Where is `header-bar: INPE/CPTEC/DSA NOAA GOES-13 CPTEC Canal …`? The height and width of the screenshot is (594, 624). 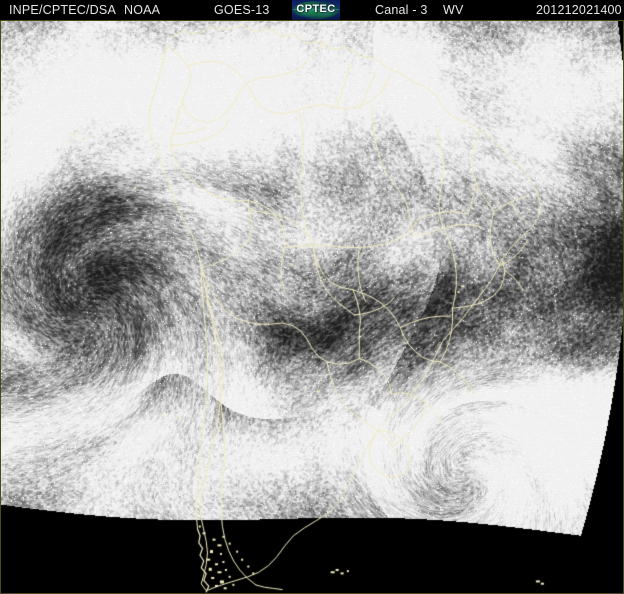
header-bar: INPE/CPTEC/DSA NOAA GOES-13 CPTEC Canal … is located at coordinates (312, 10).